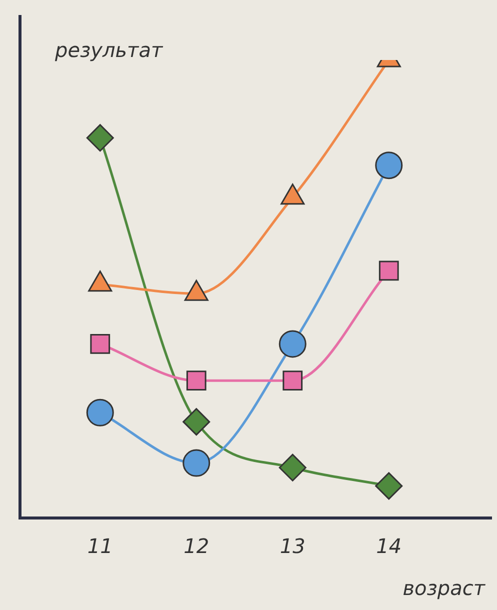  Describe the element at coordinates (100, 546) in the screenshot. I see `x-tick-label: 11` at that location.